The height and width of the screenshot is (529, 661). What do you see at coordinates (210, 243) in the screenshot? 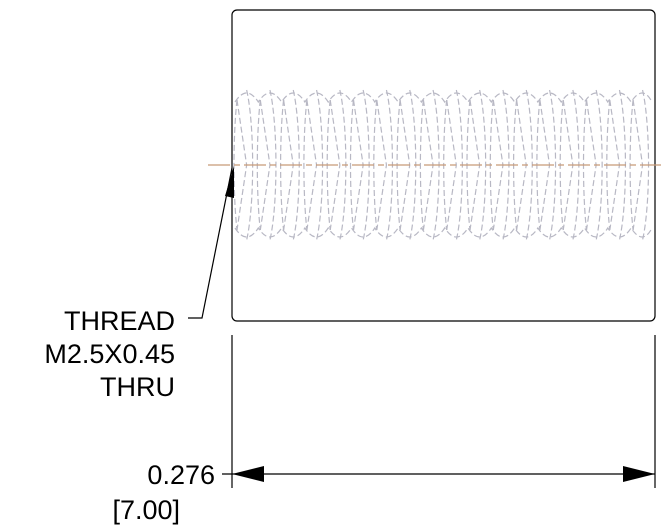
I see `callout-leader-line` at bounding box center [210, 243].